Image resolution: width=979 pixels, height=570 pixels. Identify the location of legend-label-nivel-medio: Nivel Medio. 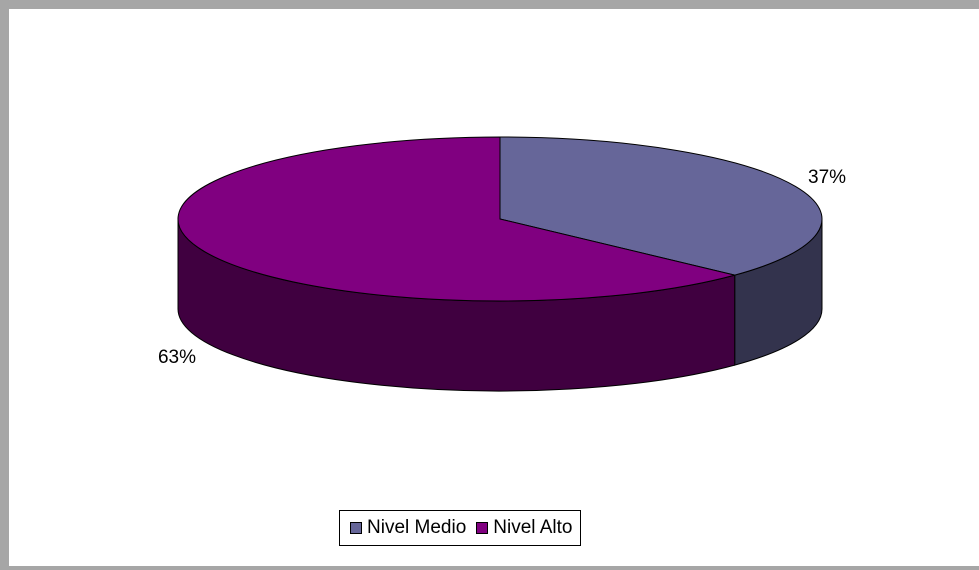
(417, 527).